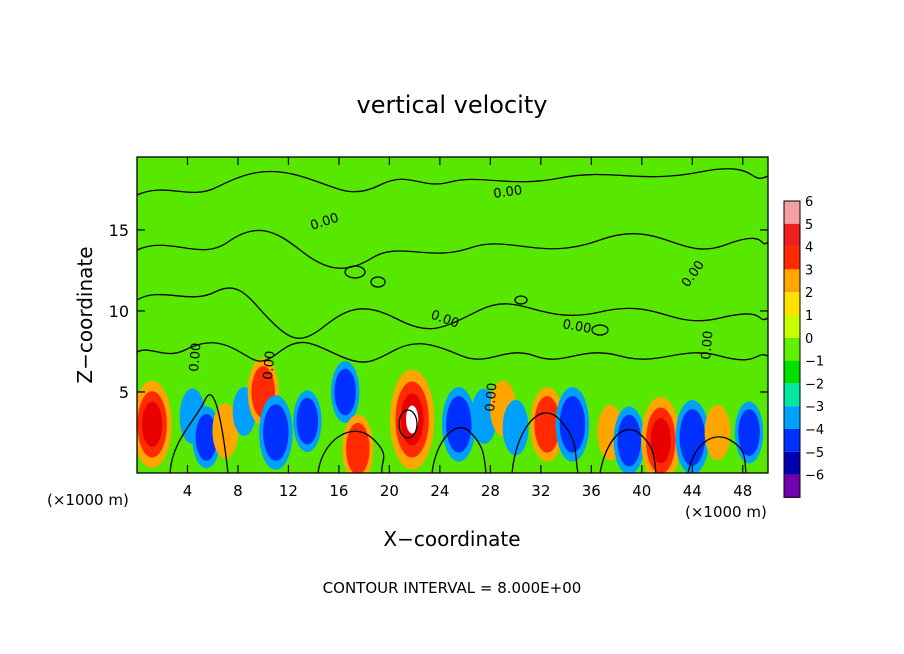 The height and width of the screenshot is (654, 904). I want to click on colorbar-label: −3, so click(814, 407).